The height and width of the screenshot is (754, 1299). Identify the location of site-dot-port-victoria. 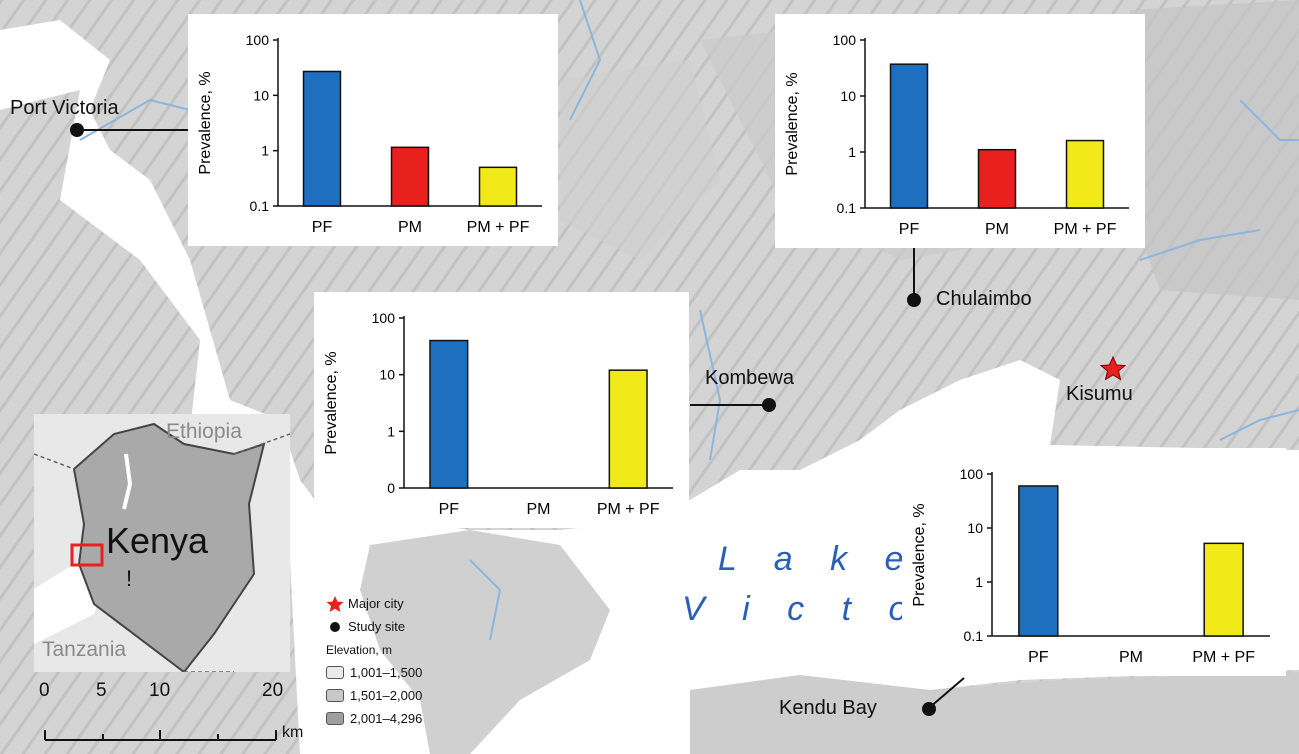
(77, 130).